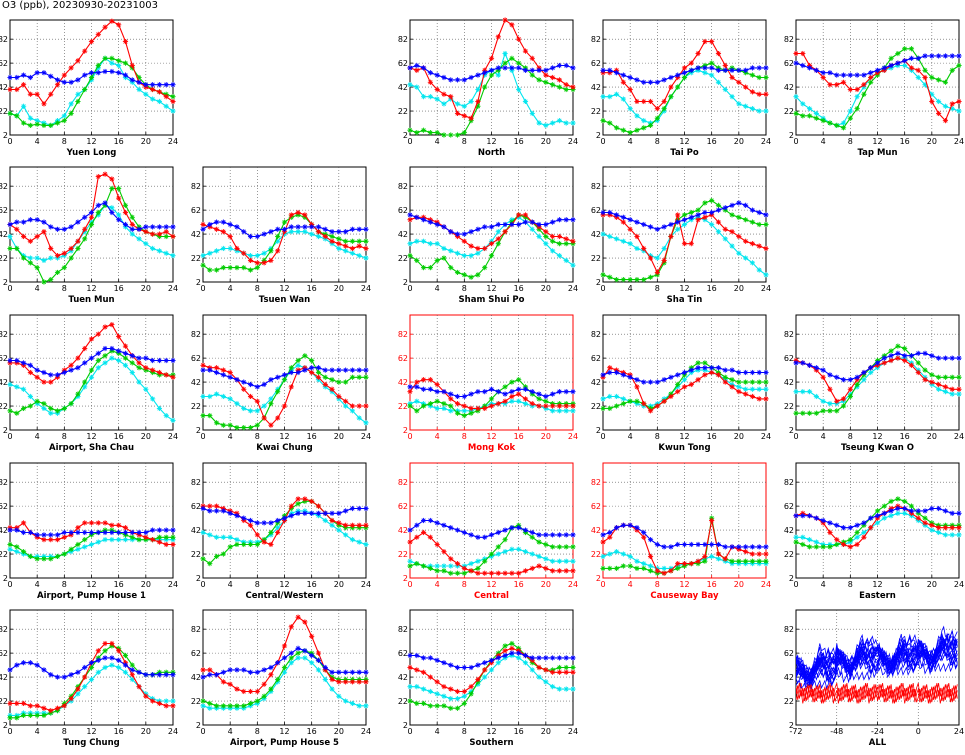 Image resolution: width=965 pixels, height=755 pixels. Describe the element at coordinates (173, 288) in the screenshot. I see `x-tick-label: 24` at that location.